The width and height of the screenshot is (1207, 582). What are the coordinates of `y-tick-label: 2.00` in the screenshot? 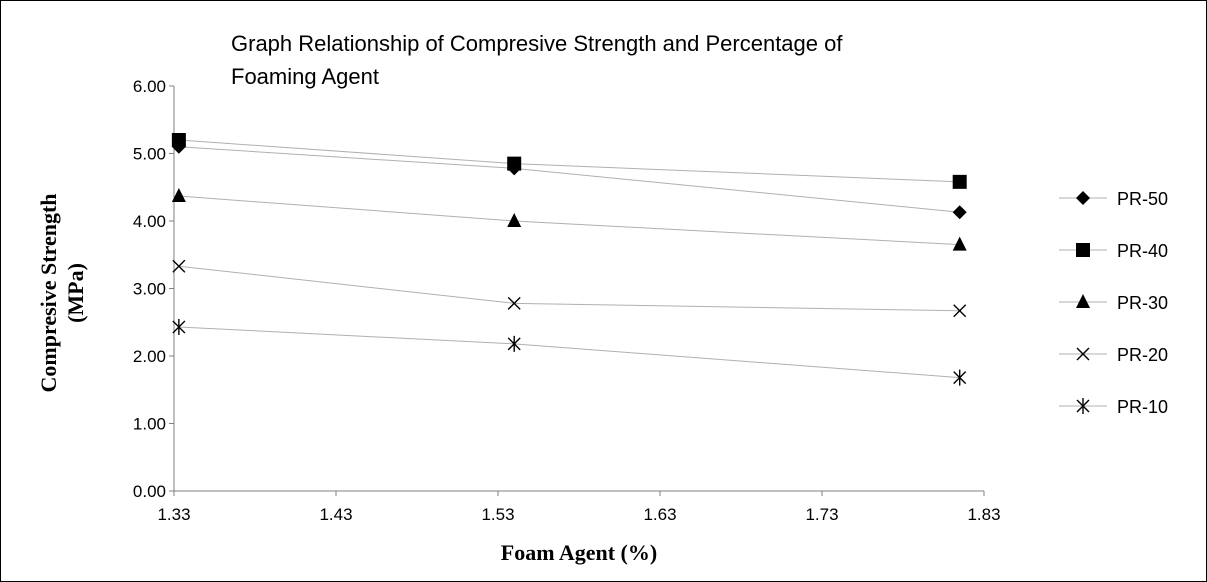 It's located at (149, 356).